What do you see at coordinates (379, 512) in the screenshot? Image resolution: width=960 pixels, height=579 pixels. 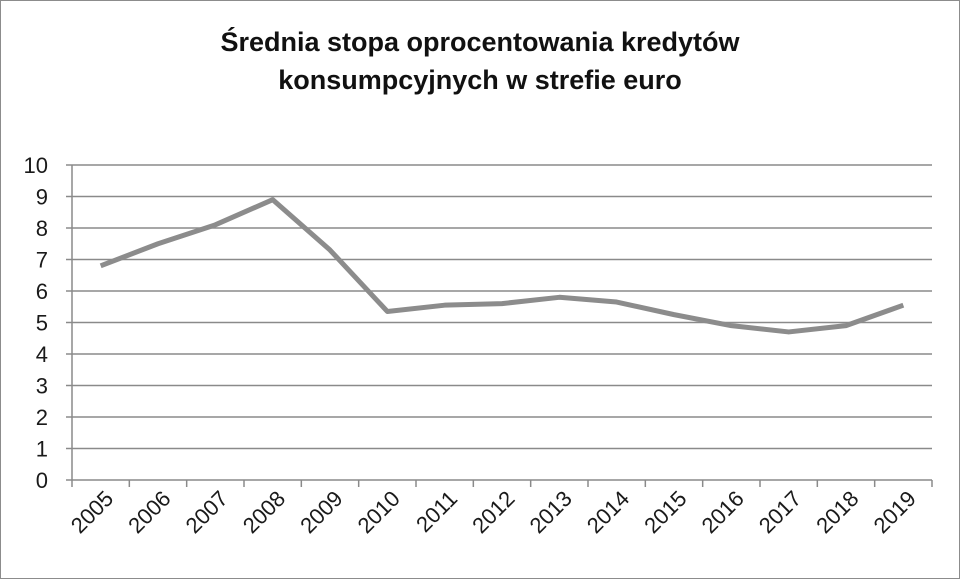 I see `x-tick-label: 2010` at bounding box center [379, 512].